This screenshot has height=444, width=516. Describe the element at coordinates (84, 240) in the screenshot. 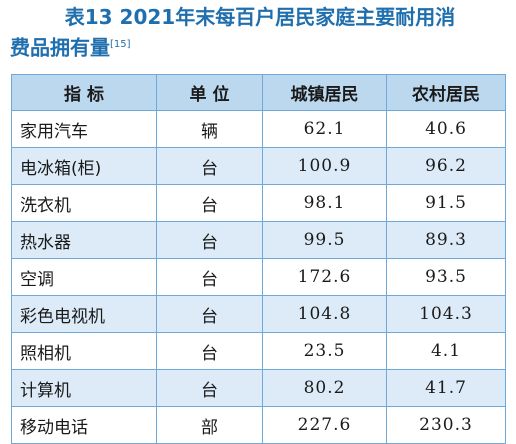

I see `item-name-cell: 热水器` at that location.